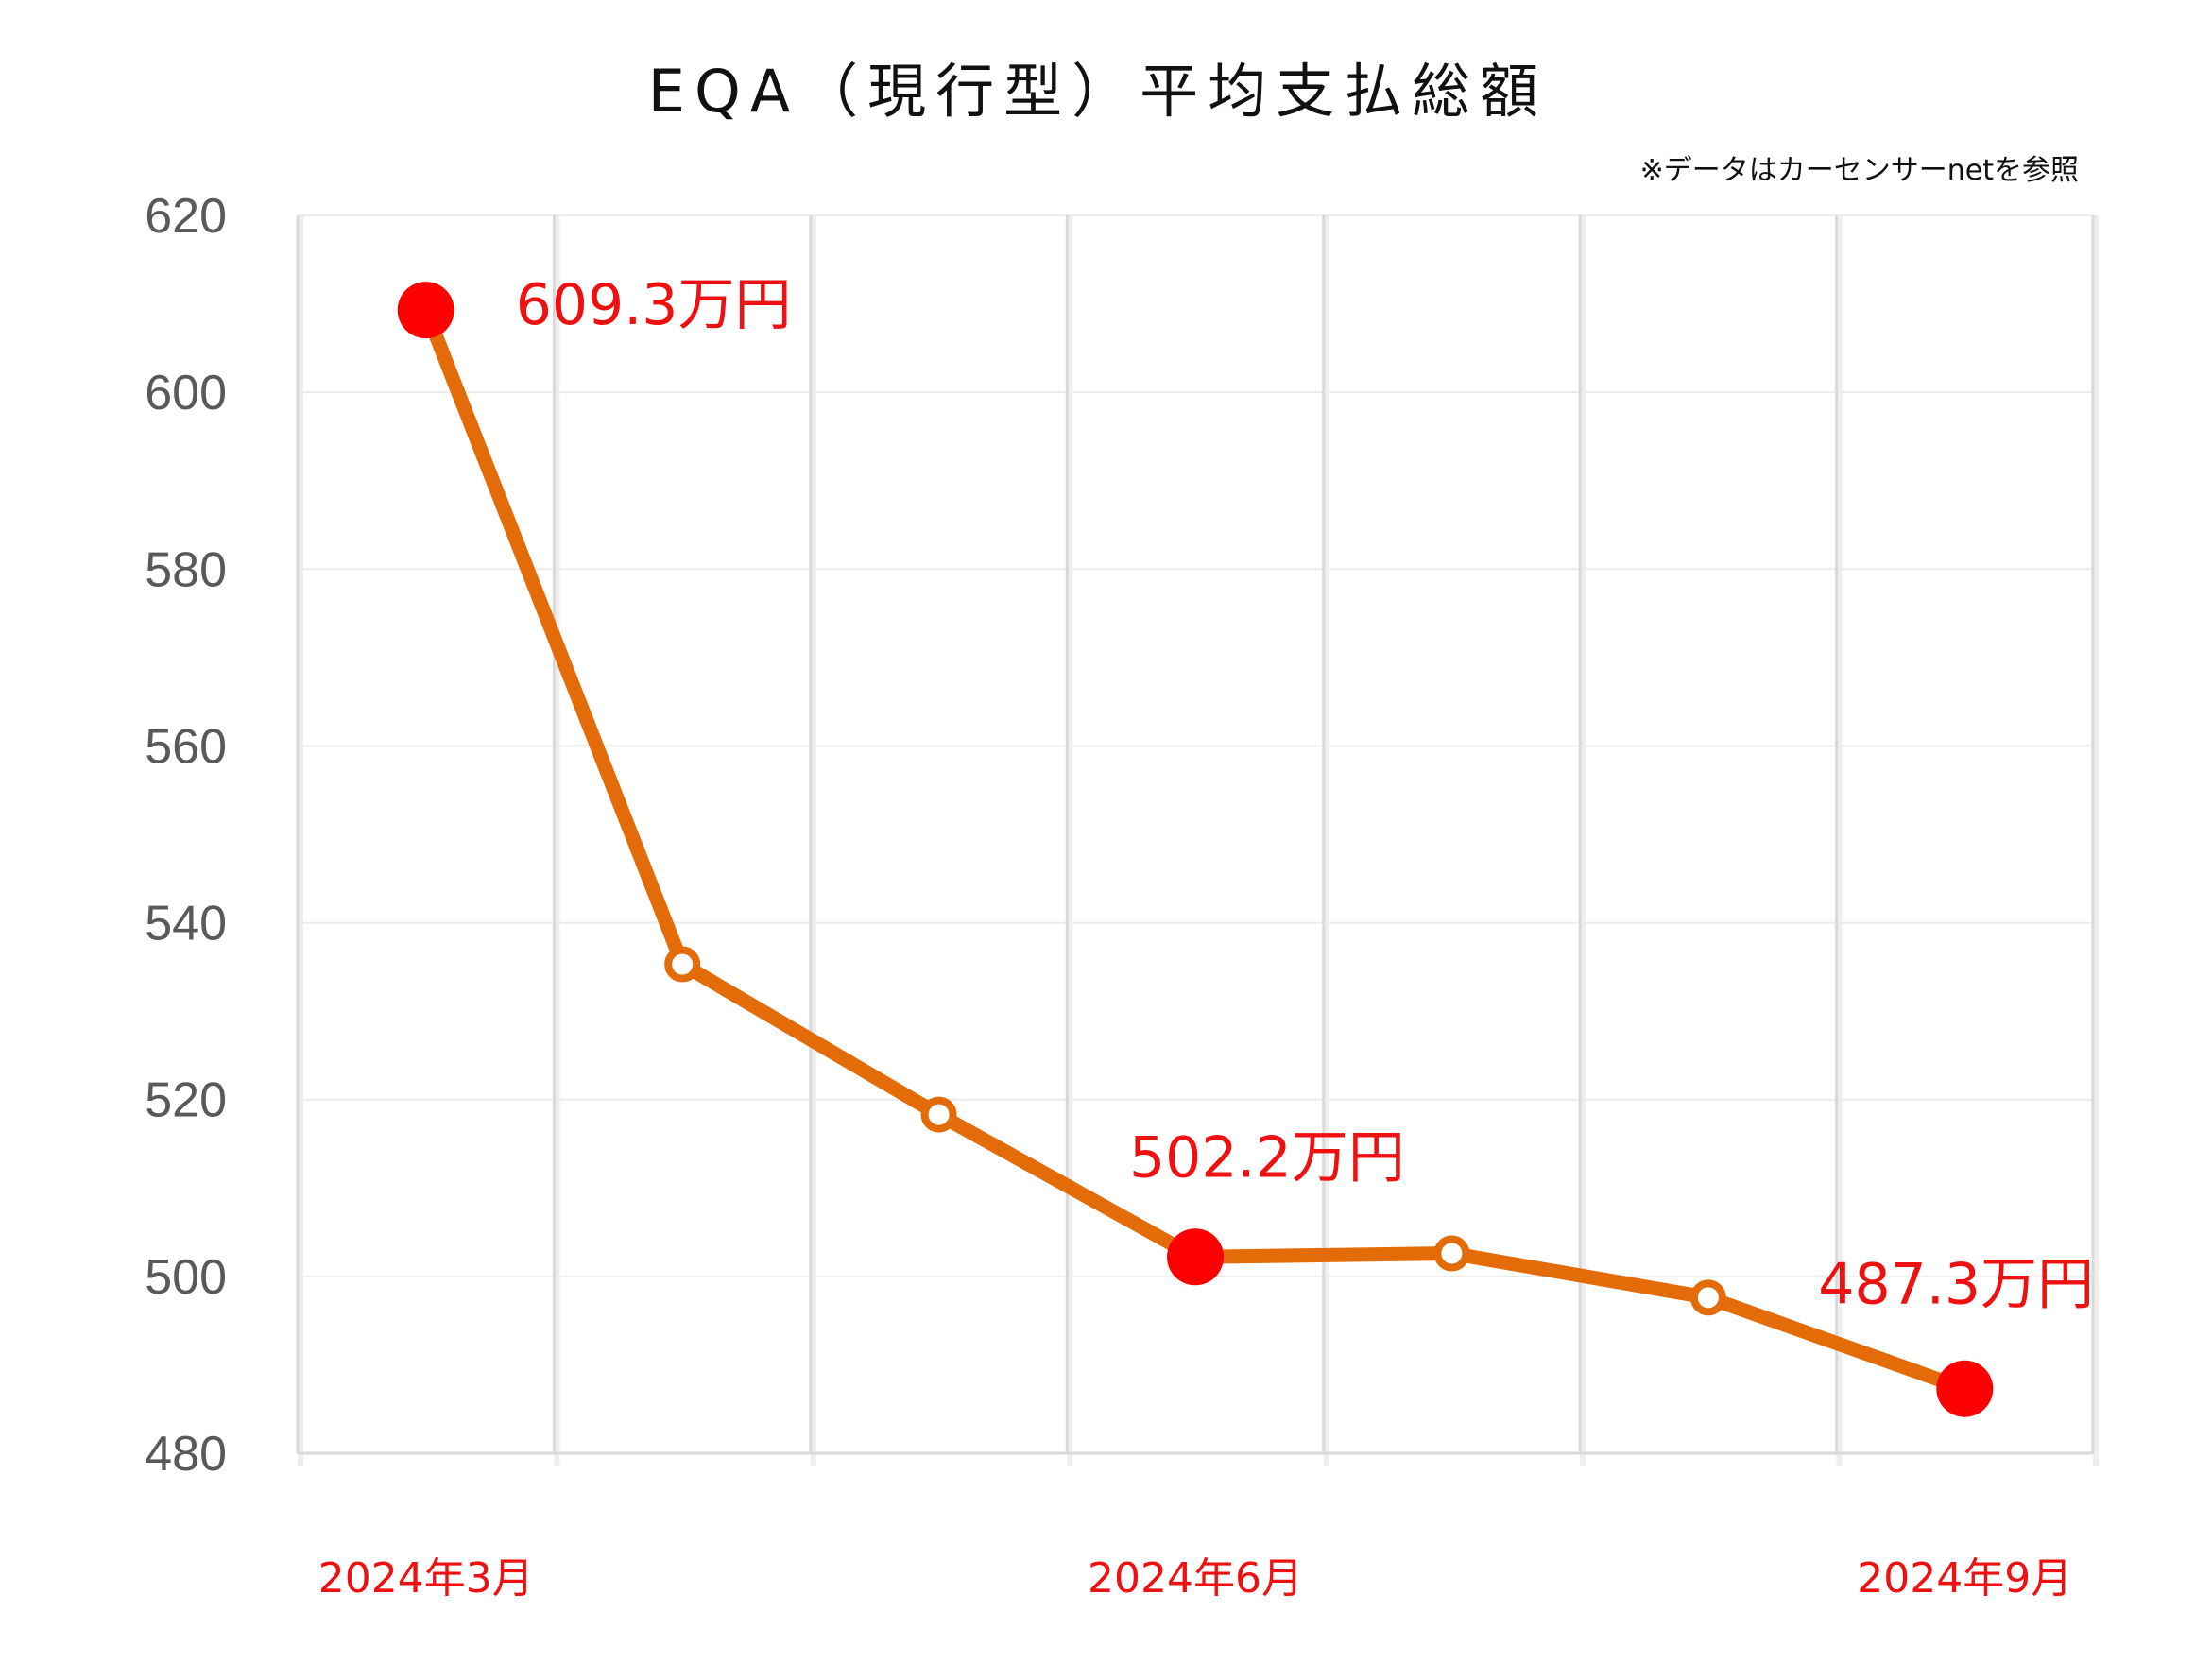 This screenshot has height=1680, width=2195. Describe the element at coordinates (1956, 1285) in the screenshot. I see `data-label: 487.3万円` at that location.